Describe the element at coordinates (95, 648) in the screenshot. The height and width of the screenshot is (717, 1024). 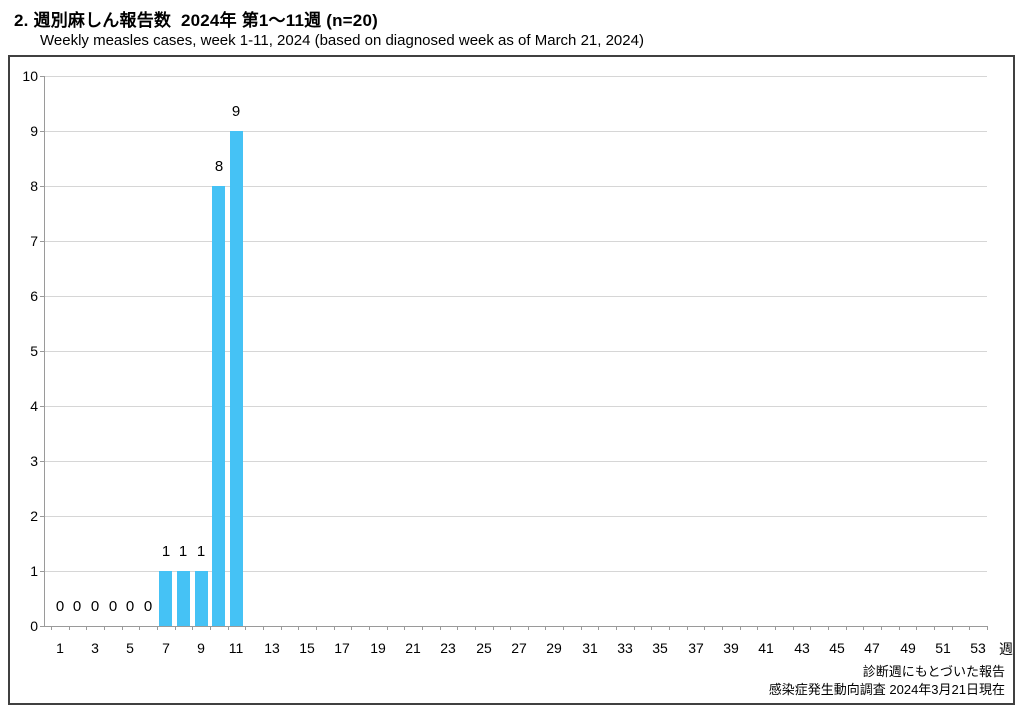
I see `x-tick-label: 3` at that location.